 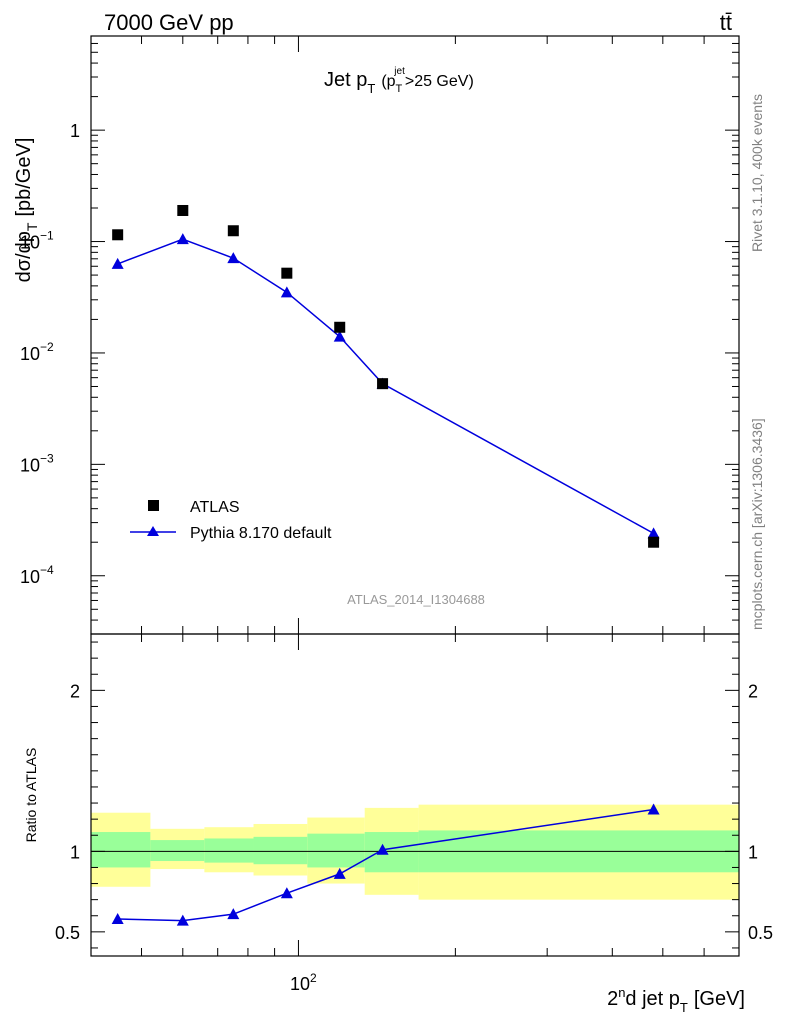 I want to click on legend: ATLAS Pythia 8.170 default, so click(x=231, y=520).